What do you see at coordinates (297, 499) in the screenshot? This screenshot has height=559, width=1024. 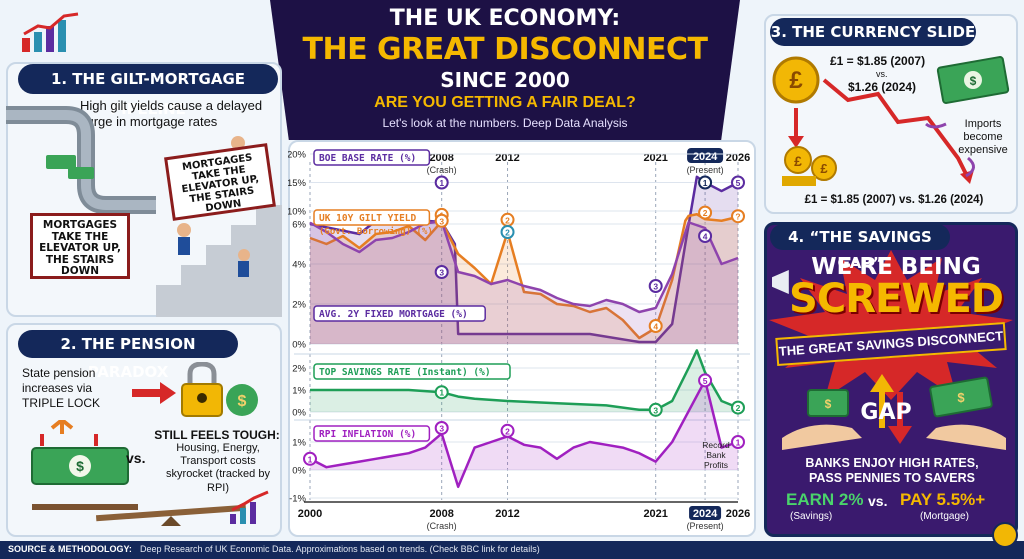 I see `y-tick-label: -1%` at bounding box center [297, 499].